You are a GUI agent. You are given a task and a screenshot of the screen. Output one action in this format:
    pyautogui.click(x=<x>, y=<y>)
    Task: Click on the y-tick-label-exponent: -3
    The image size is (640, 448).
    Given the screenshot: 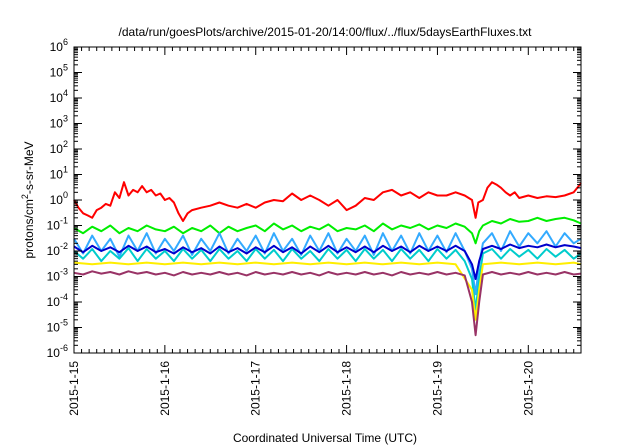 What is the action you would take?
    pyautogui.click(x=64, y=272)
    